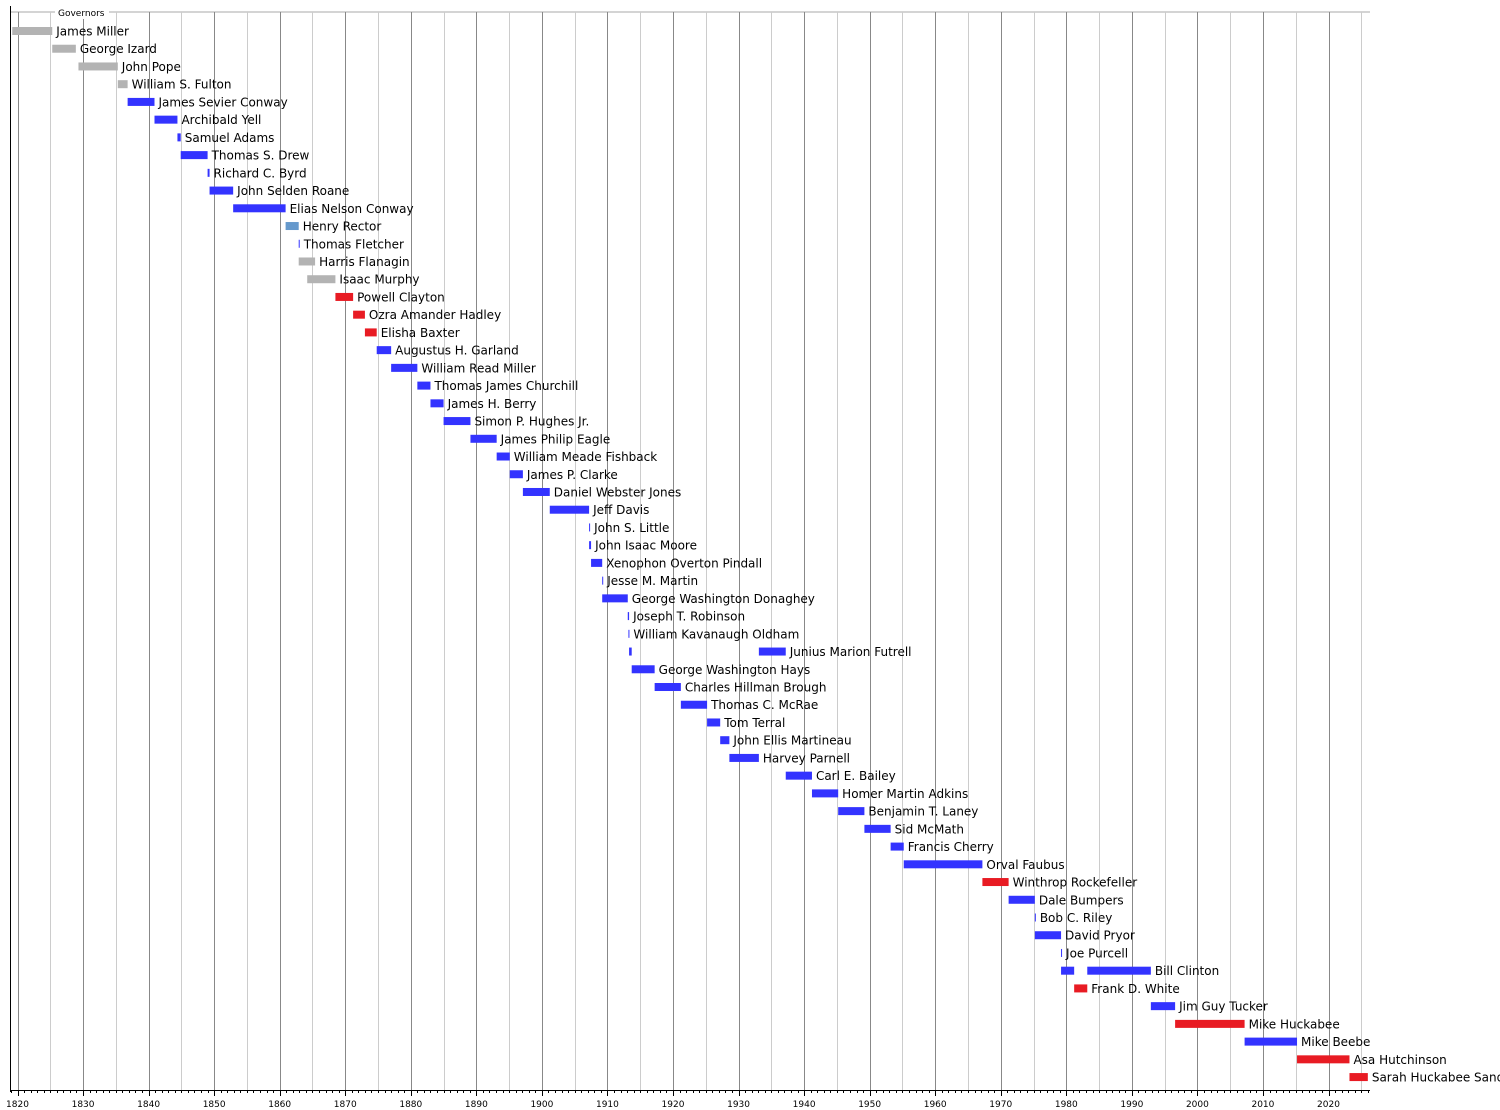 This screenshot has width=1500, height=1110. I want to click on x-tick-label: 1880, so click(410, 1105).